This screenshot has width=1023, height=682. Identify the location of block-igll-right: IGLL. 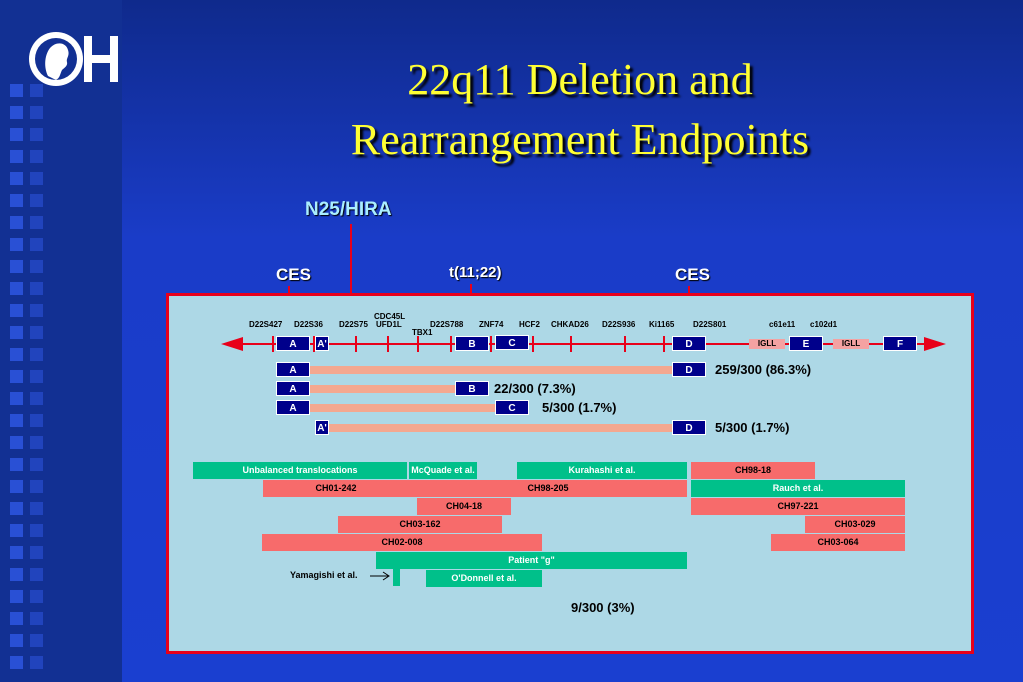
(851, 344).